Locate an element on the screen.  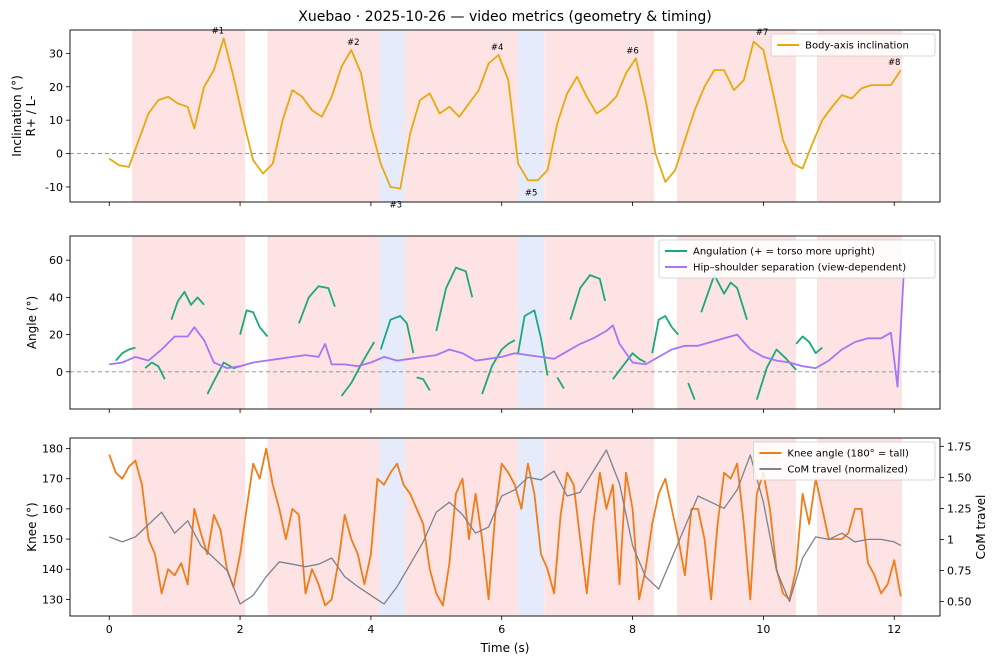
x-axis-label: Time (s) is located at coordinates (505, 648).